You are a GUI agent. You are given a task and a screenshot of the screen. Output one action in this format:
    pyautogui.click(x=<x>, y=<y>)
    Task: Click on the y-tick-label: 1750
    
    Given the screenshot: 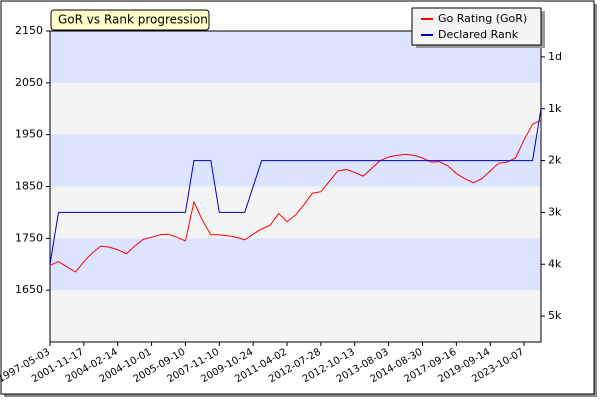 What is the action you would take?
    pyautogui.click(x=29, y=237)
    